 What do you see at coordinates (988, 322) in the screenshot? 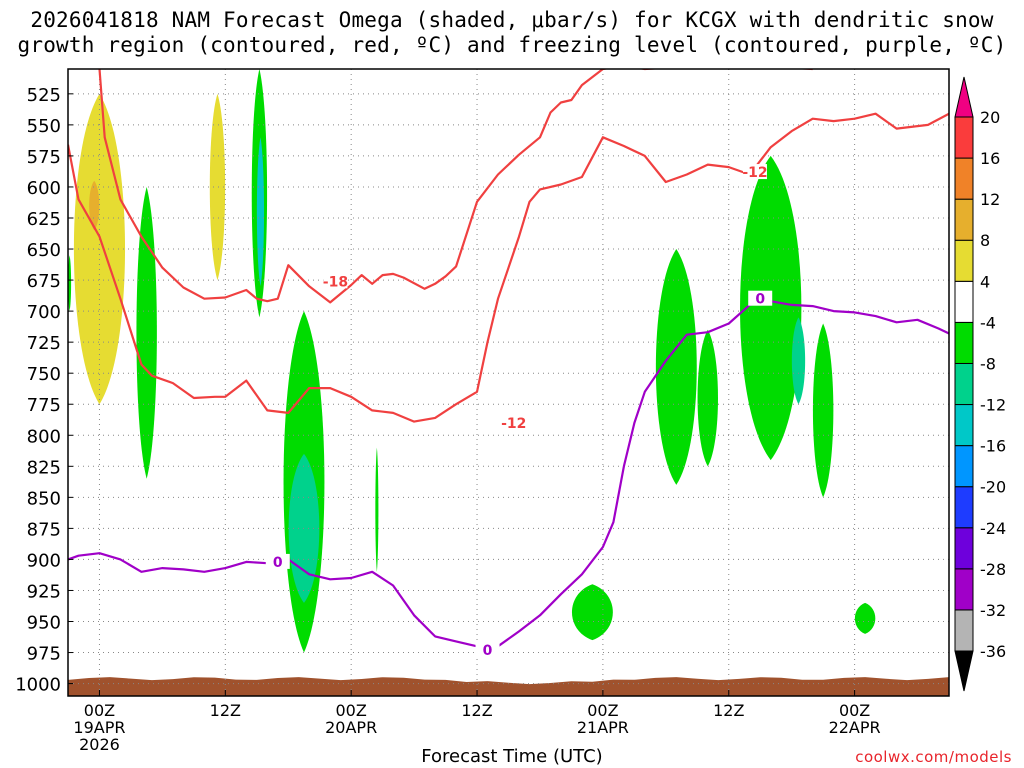
I see `colorbar-label: -4` at bounding box center [988, 322].